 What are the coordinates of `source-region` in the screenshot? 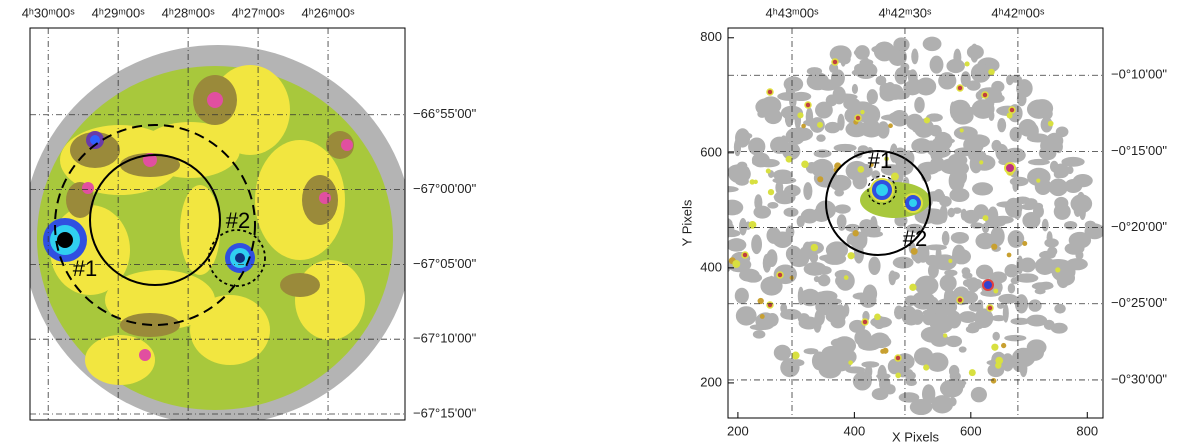 It's located at (882, 190).